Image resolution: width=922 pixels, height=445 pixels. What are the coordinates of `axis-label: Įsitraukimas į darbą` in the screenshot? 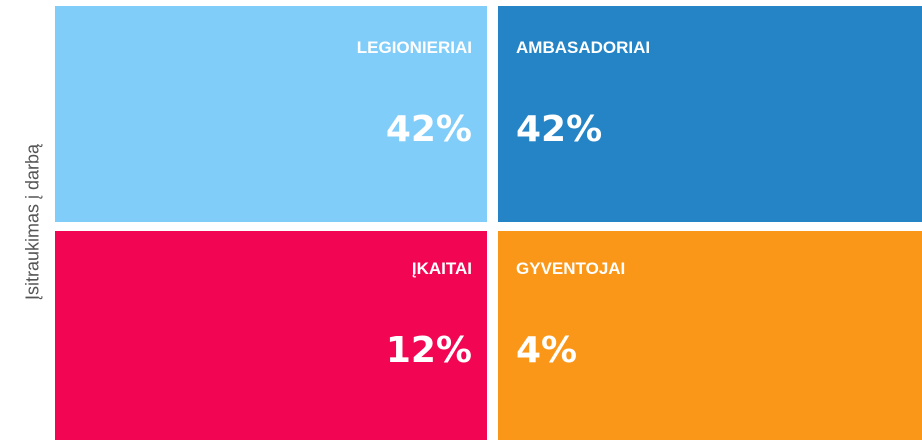 It's located at (32, 222).